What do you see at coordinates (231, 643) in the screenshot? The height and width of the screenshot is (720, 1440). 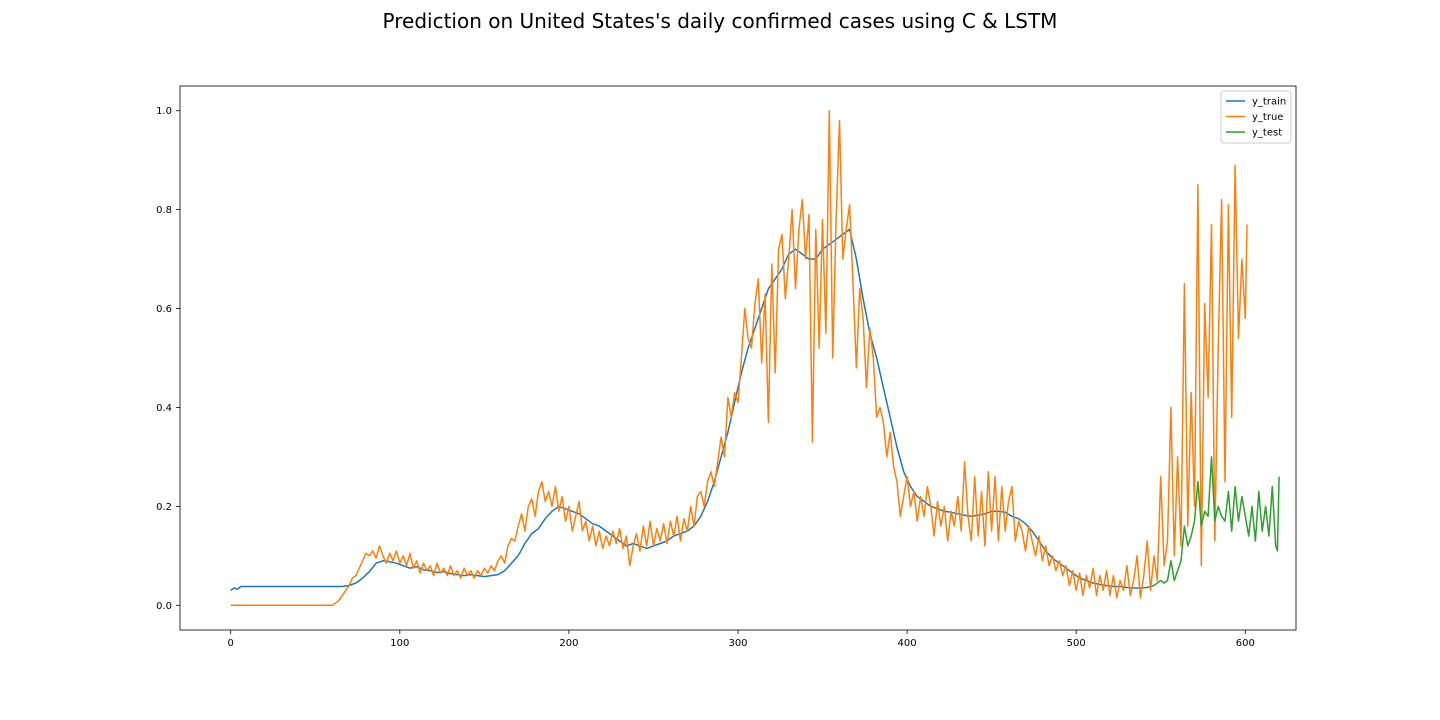 I see `x-tick-label: 0` at bounding box center [231, 643].